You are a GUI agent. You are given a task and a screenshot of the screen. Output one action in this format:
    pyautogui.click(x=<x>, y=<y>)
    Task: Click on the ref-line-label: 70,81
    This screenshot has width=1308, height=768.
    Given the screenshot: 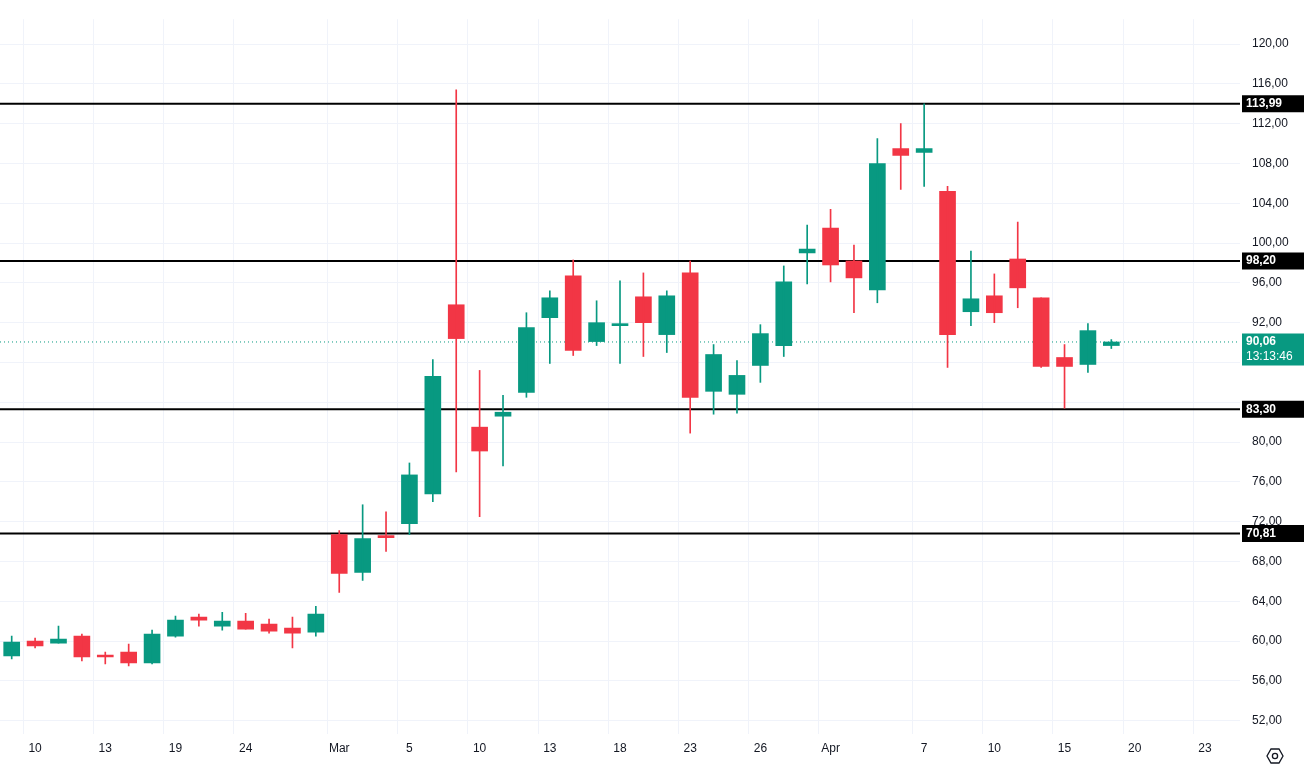 What is the action you would take?
    pyautogui.click(x=1261, y=532)
    